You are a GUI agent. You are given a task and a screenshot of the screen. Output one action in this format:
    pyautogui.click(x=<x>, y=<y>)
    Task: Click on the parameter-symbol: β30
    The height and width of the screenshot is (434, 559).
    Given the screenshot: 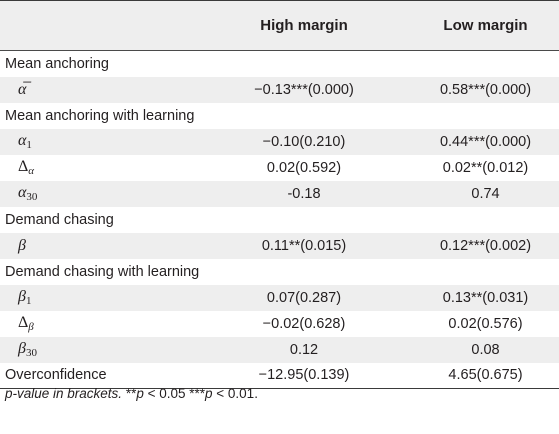 What is the action you would take?
    pyautogui.click(x=27, y=349)
    